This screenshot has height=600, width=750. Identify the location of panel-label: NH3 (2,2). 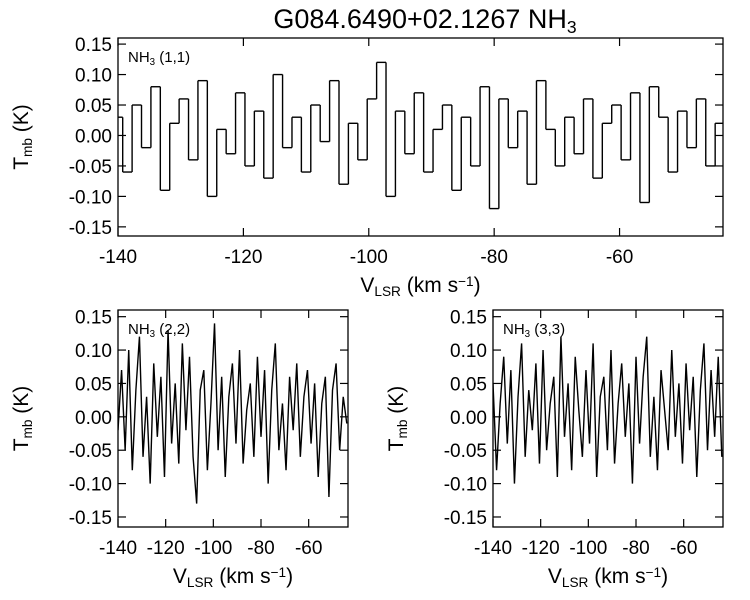
(159, 330).